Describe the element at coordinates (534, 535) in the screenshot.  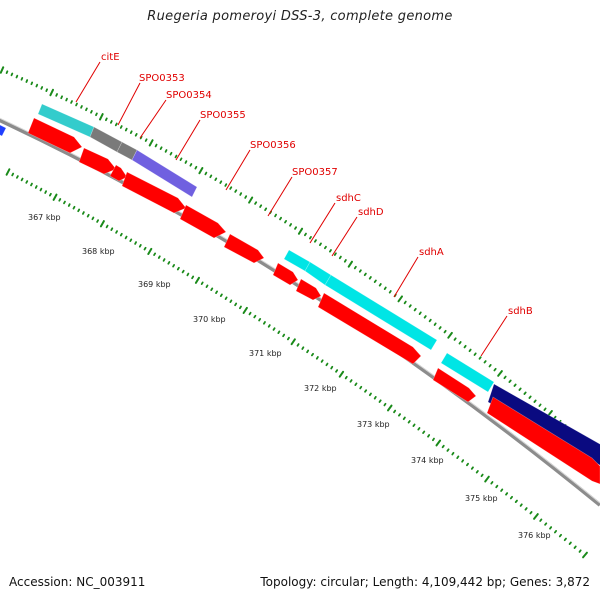
I see `tick-label-376: 376 kbp` at that location.